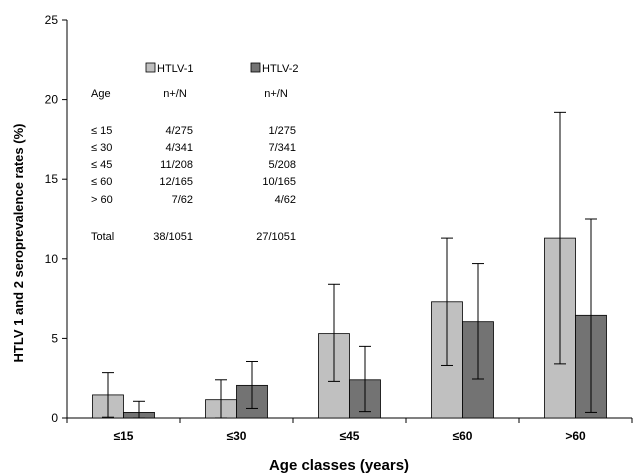  What do you see at coordinates (101, 94) in the screenshot?
I see `inset-header: Age` at bounding box center [101, 94].